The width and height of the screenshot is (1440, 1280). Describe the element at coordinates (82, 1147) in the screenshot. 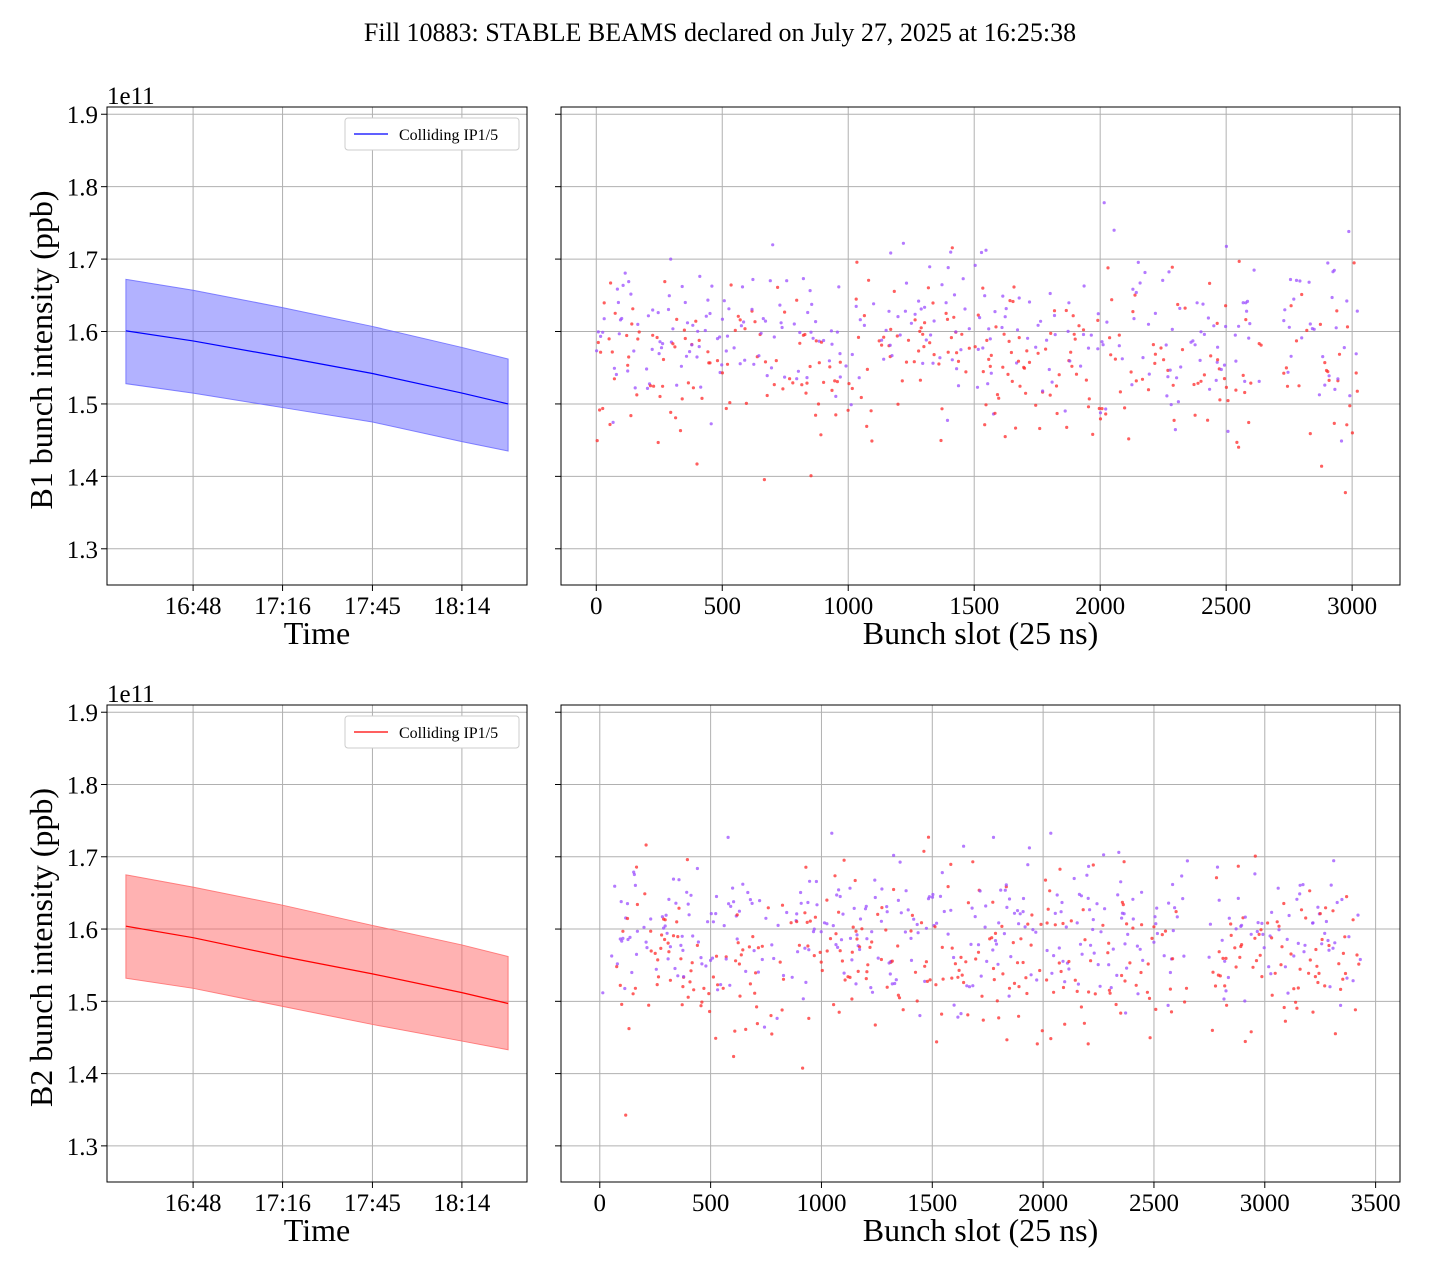

I see `b2-time-ytick-label: 1.3` at that location.